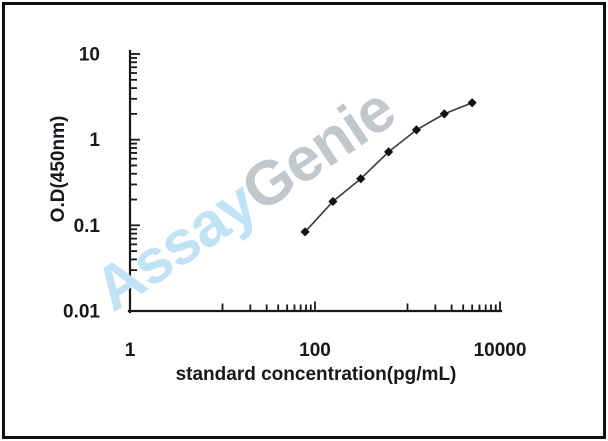 The width and height of the screenshot is (608, 441). Describe the element at coordinates (175, 245) in the screenshot. I see `watermark-assay-text: Assay` at that location.